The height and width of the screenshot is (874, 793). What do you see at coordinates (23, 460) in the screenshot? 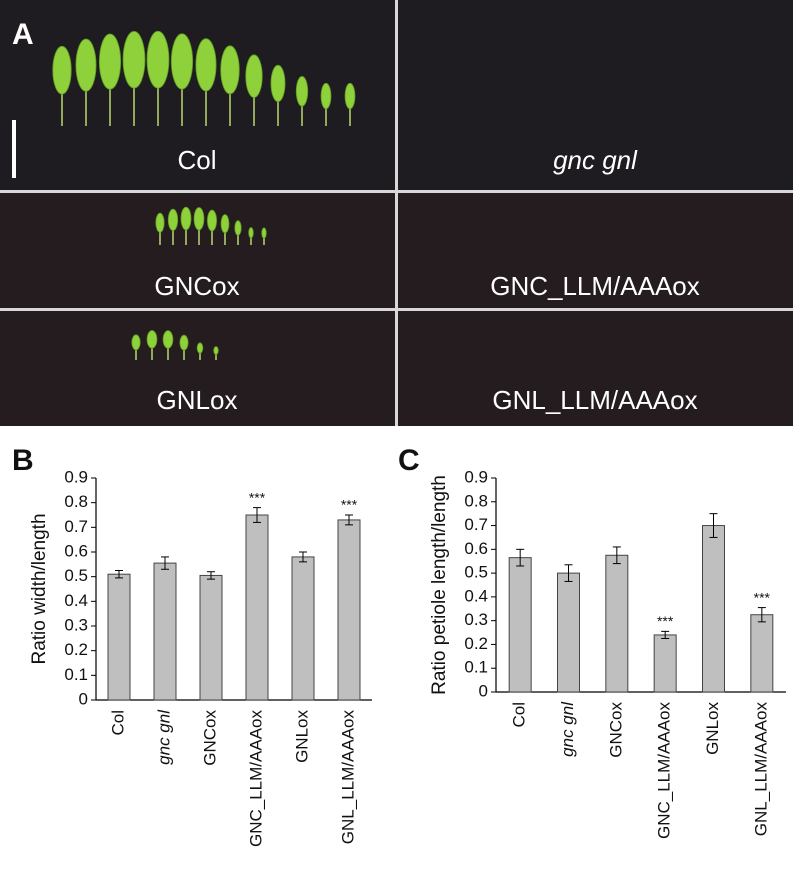
I see `panel-letter: B` at bounding box center [23, 460].